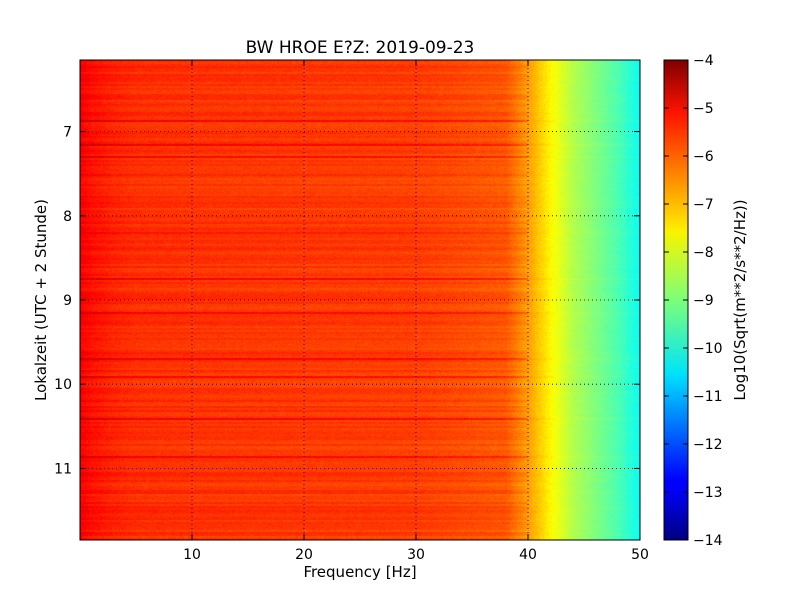  Describe the element at coordinates (192, 555) in the screenshot. I see `x-tick-label: 10` at that location.